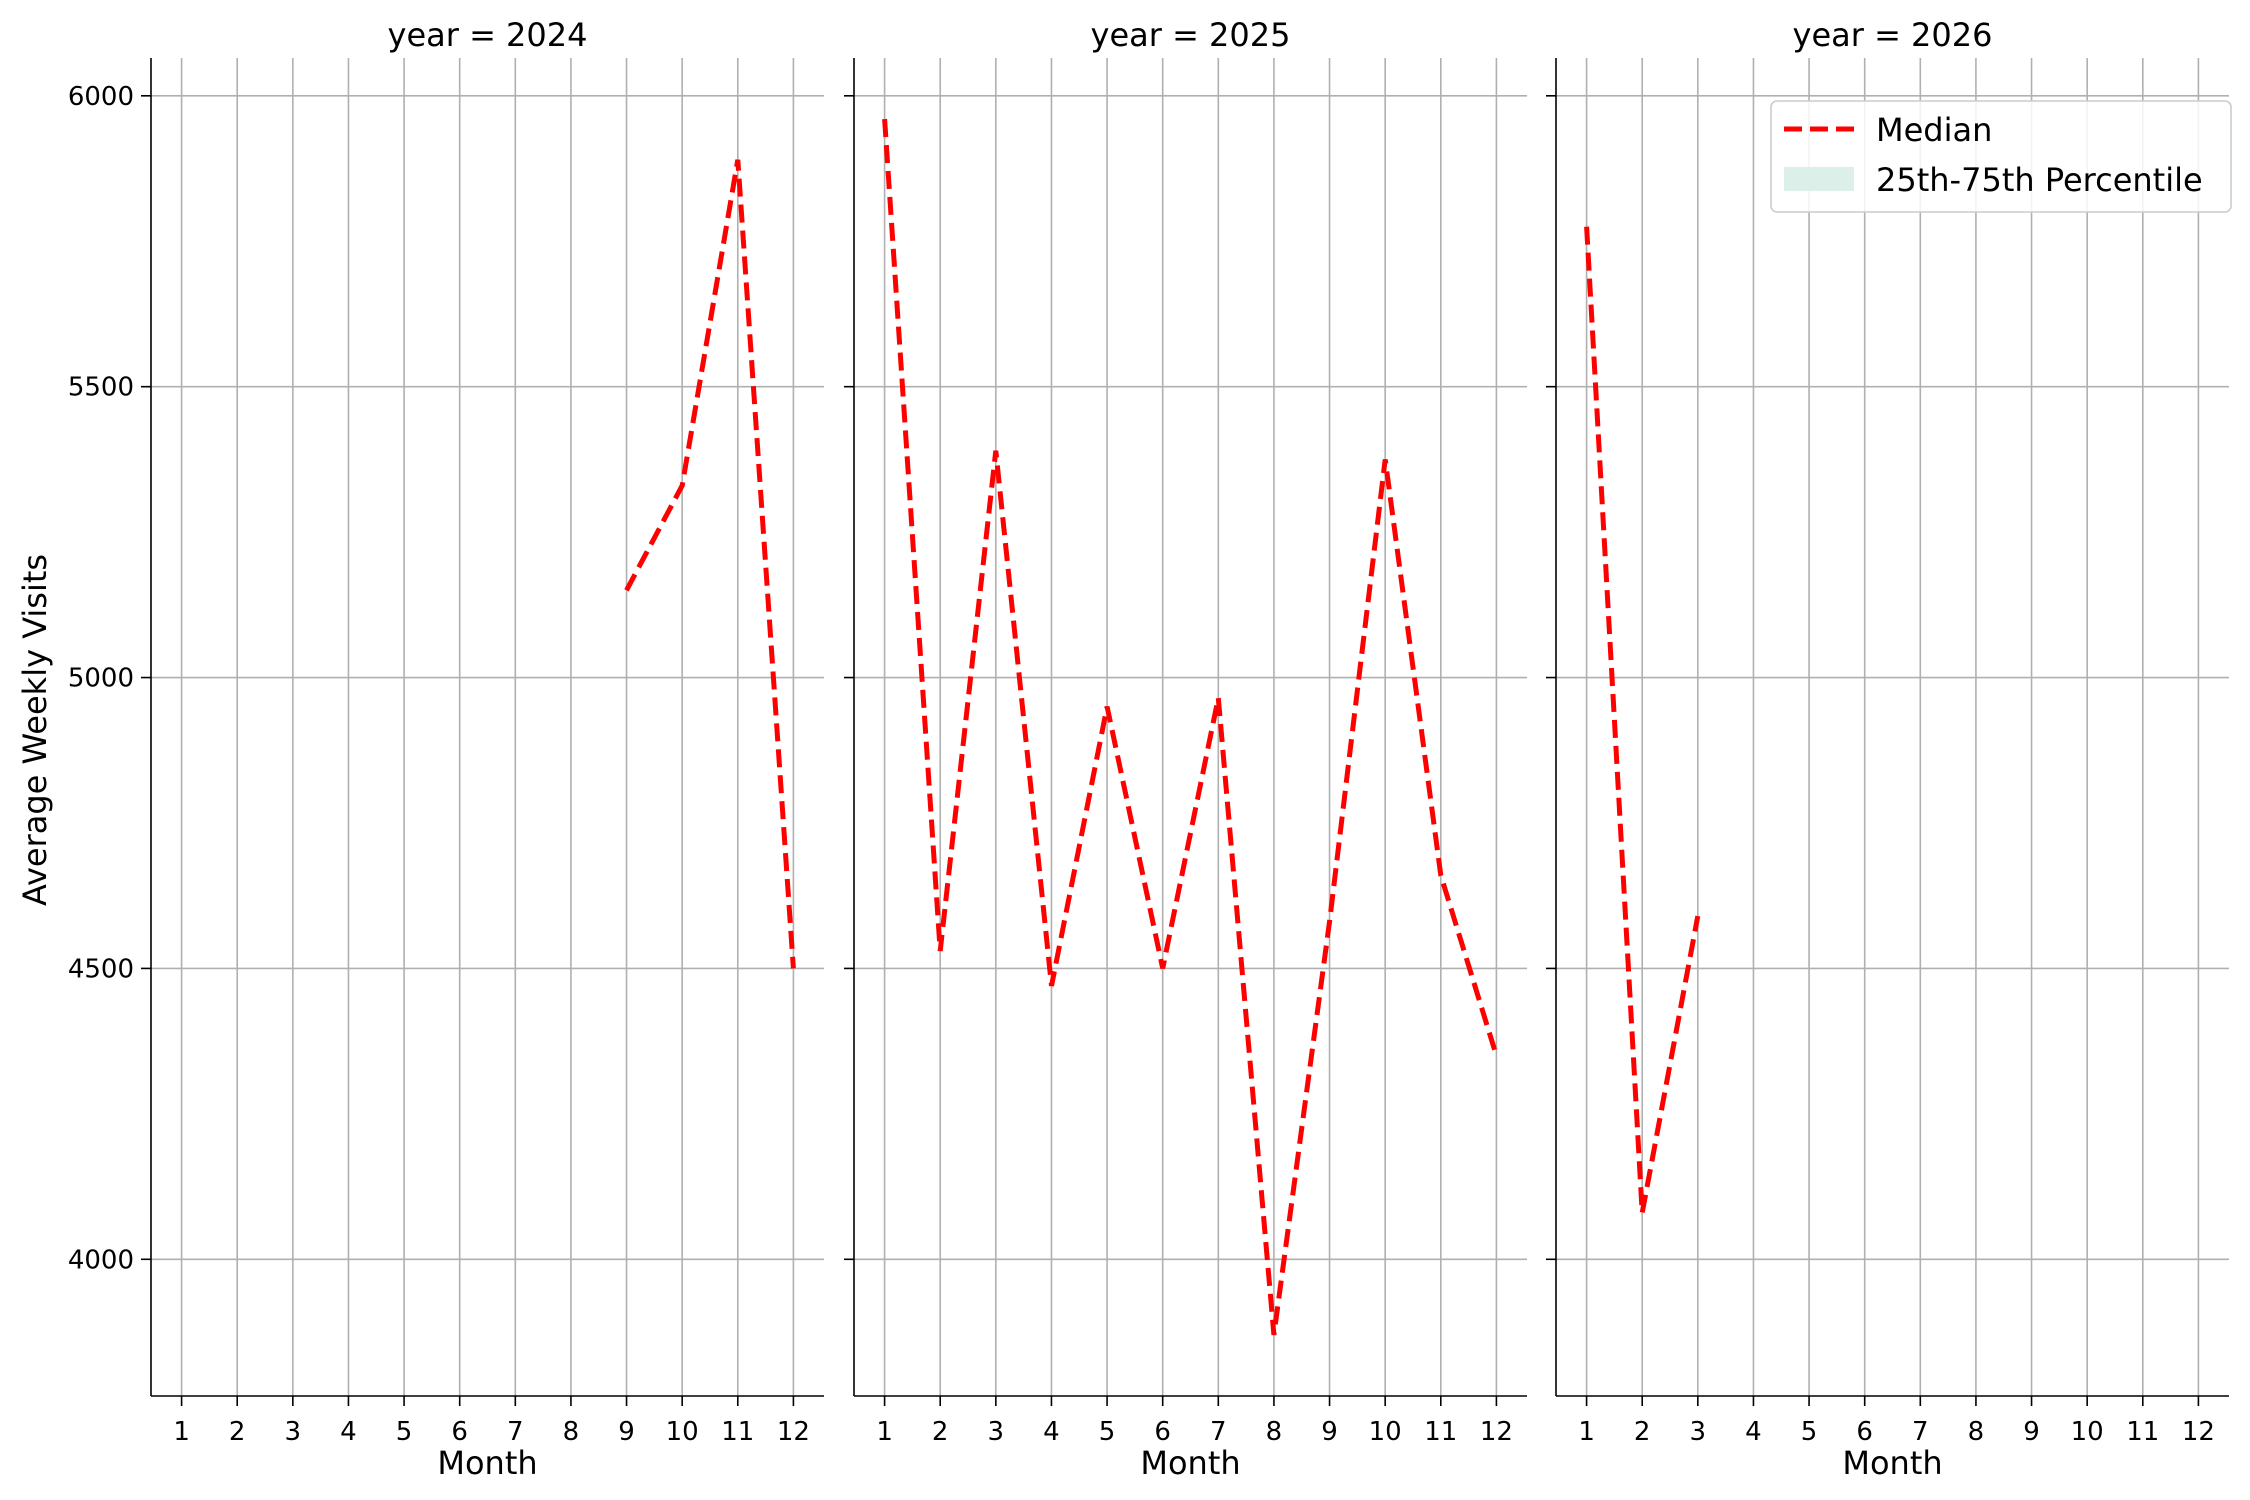 Image resolution: width=2250 pixels, height=1500 pixels. Describe the element at coordinates (1934, 130) in the screenshot. I see `legend-median-label: Median` at that location.